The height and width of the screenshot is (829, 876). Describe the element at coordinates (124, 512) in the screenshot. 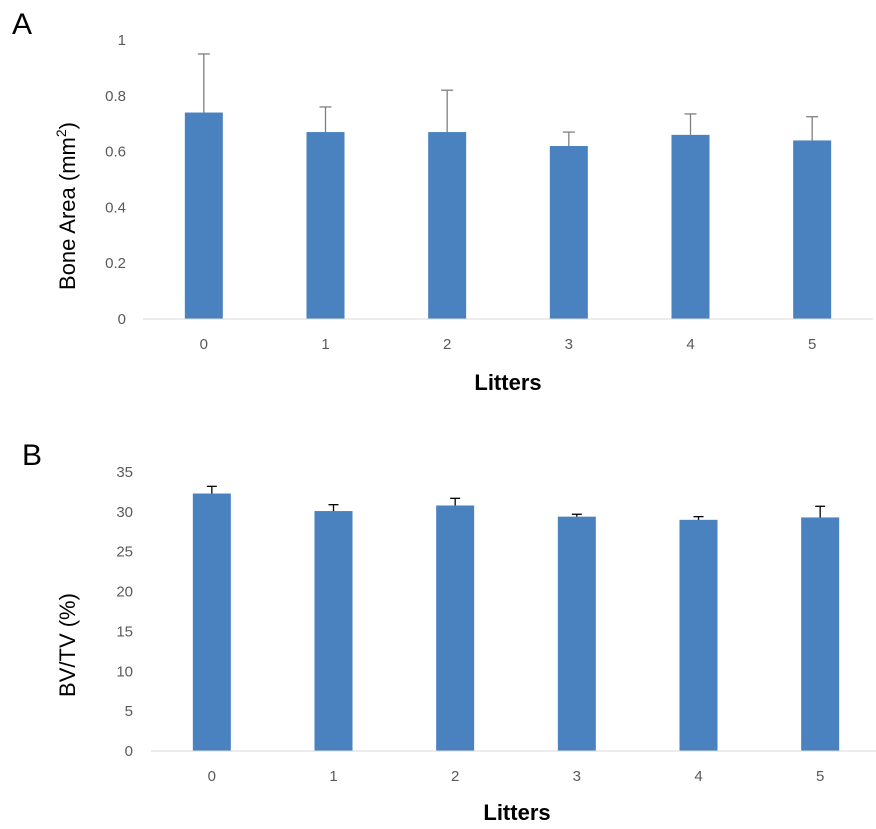

I see `y-tick-30: 30` at that location.